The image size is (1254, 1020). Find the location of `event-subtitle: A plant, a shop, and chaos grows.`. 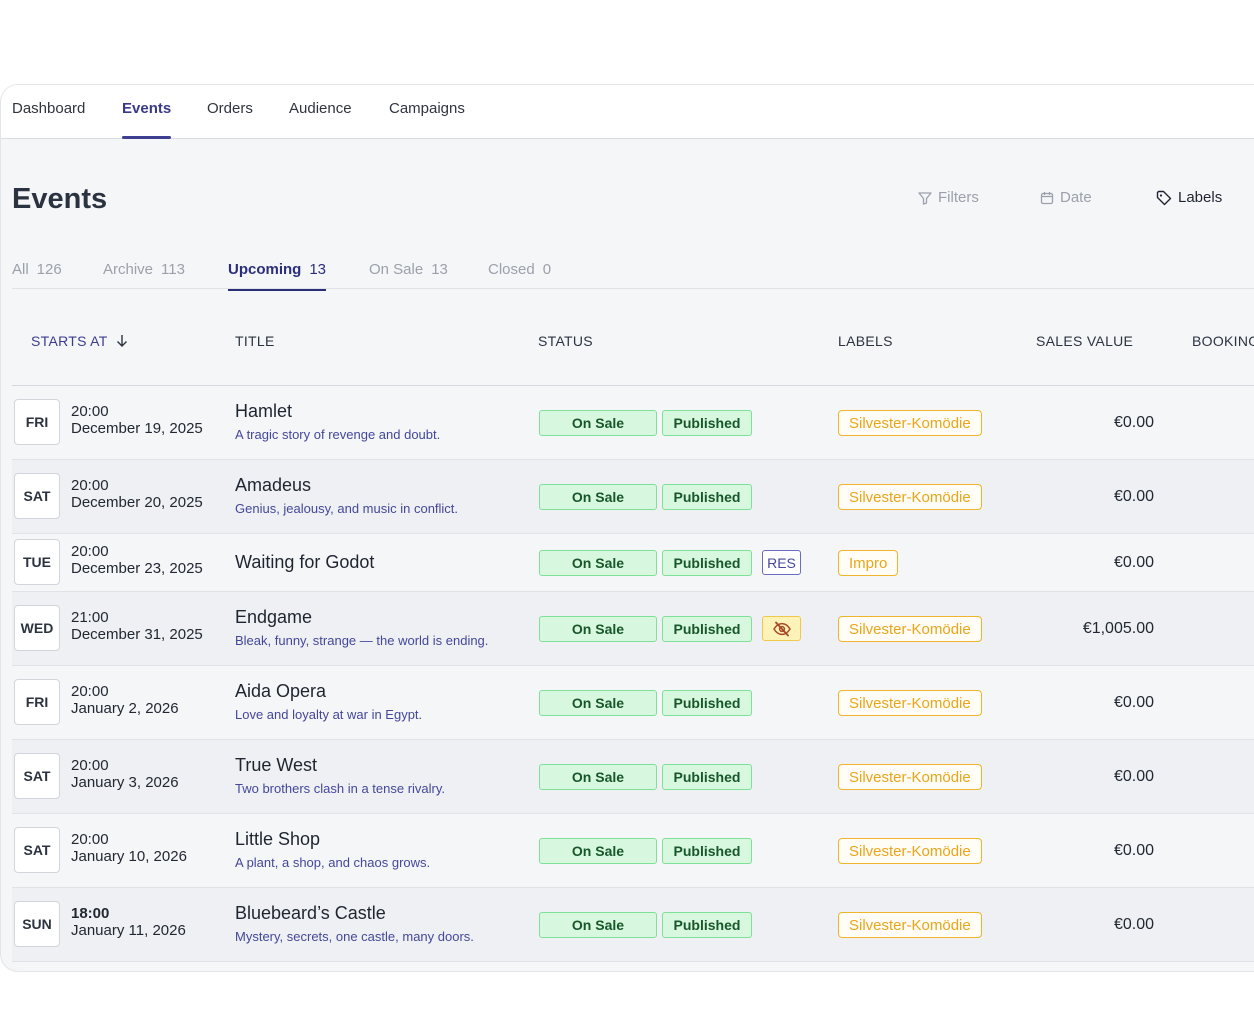

event-subtitle: A plant, a shop, and chaos grows. is located at coordinates (333, 862).